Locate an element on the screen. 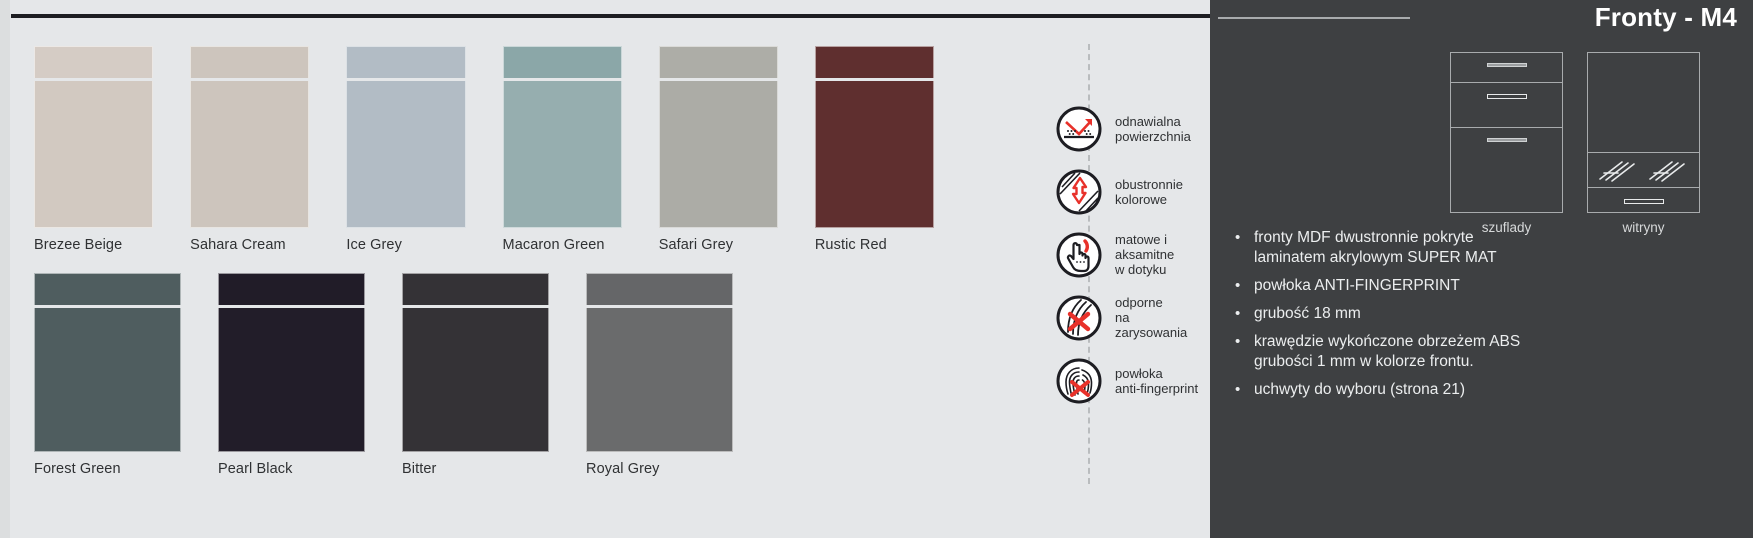 The height and width of the screenshot is (538, 1753). swatch-label: Royal Grey is located at coordinates (623, 469).